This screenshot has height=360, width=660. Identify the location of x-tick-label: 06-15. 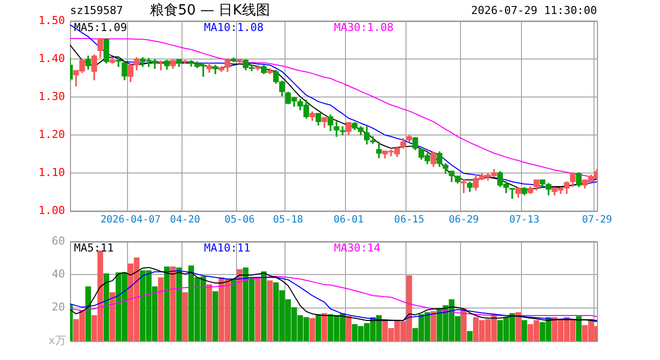
(409, 220).